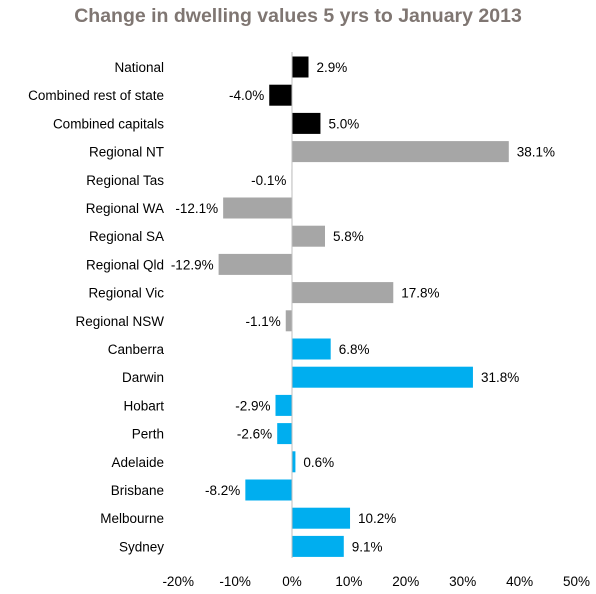 The width and height of the screenshot is (596, 594). Describe the element at coordinates (348, 236) in the screenshot. I see `data-label: 5.8%` at that location.